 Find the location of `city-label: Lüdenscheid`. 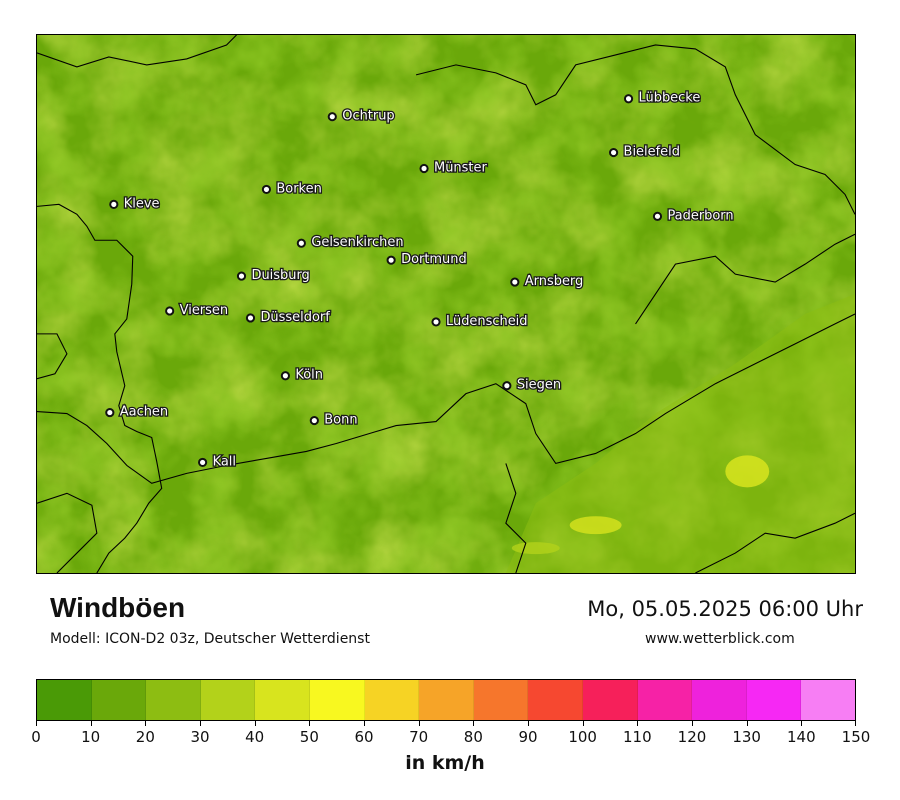

city-label: Lüdenscheid is located at coordinates (487, 321).